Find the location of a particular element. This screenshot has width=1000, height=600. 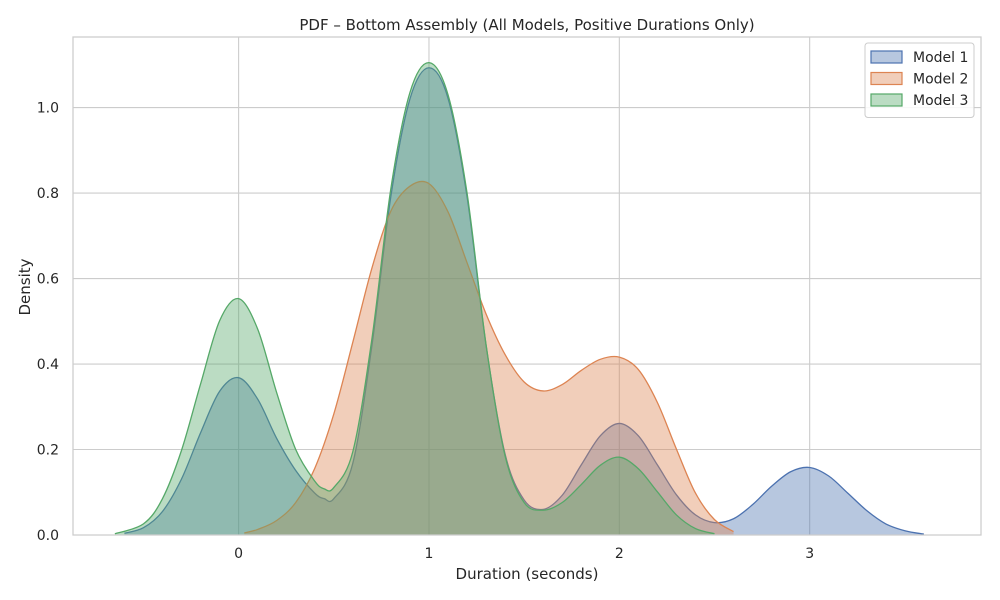

y-tick-label: 1.0 is located at coordinates (48, 109).